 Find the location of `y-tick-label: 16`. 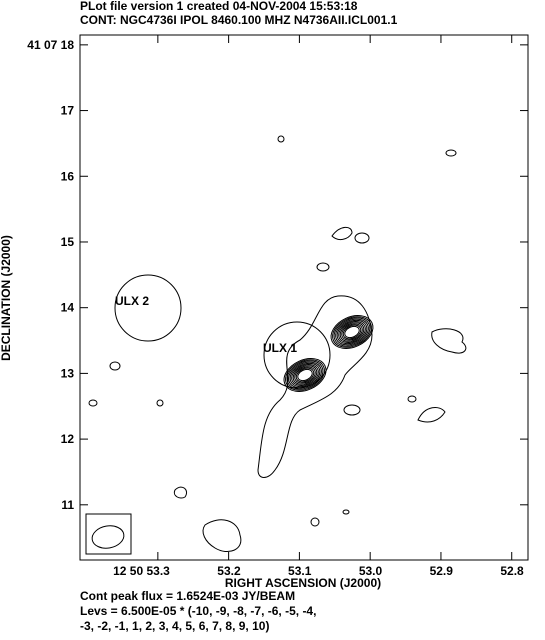

y-tick-label: 16 is located at coordinates (68, 176).